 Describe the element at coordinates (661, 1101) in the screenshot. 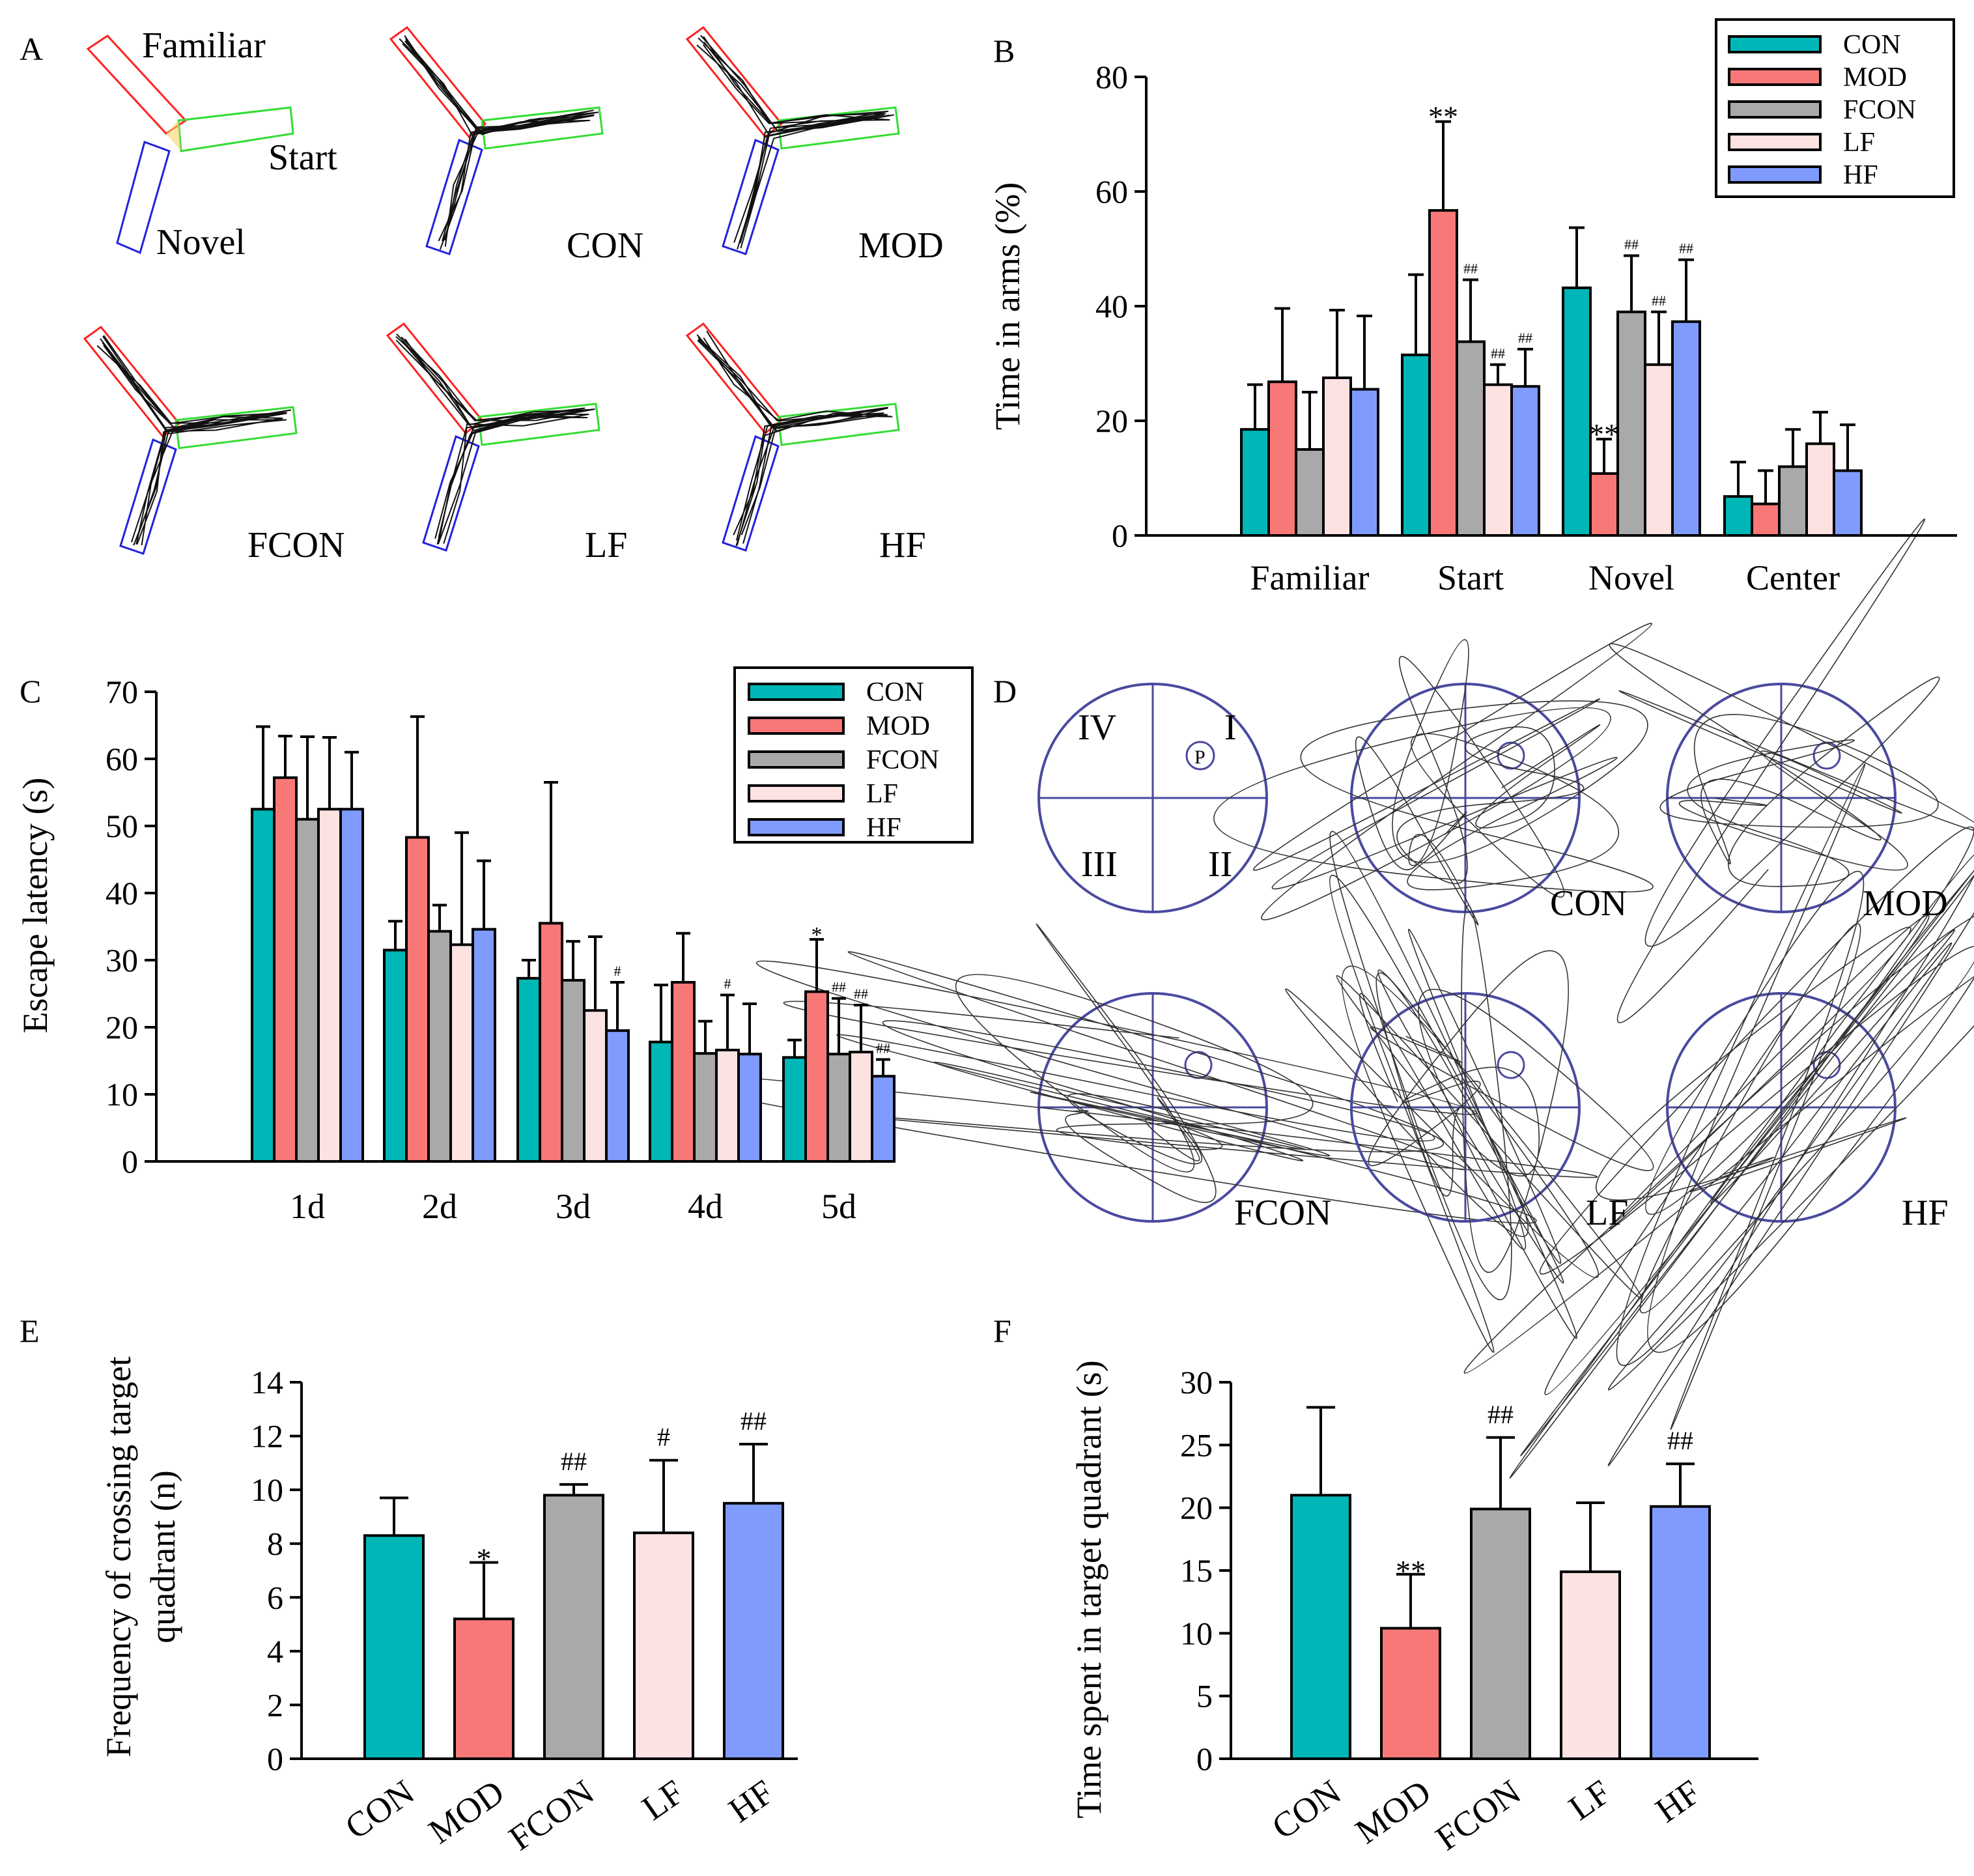

I see `bar-con-4d` at that location.